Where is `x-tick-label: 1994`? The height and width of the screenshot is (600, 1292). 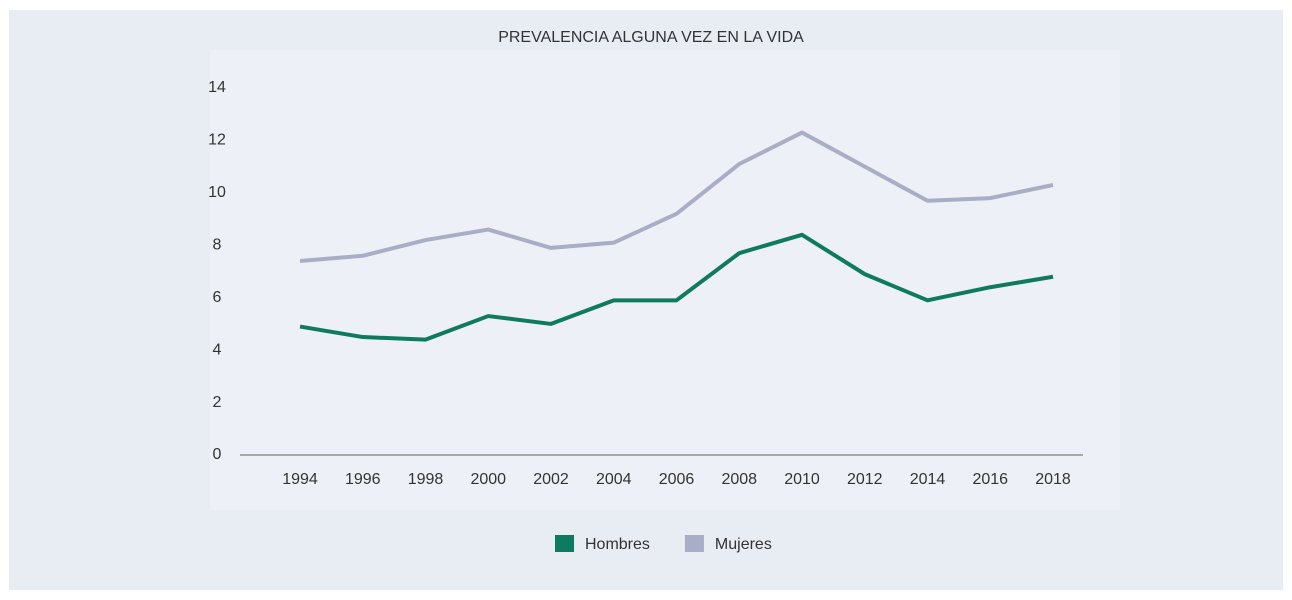
x-tick-label: 1994 is located at coordinates (300, 479).